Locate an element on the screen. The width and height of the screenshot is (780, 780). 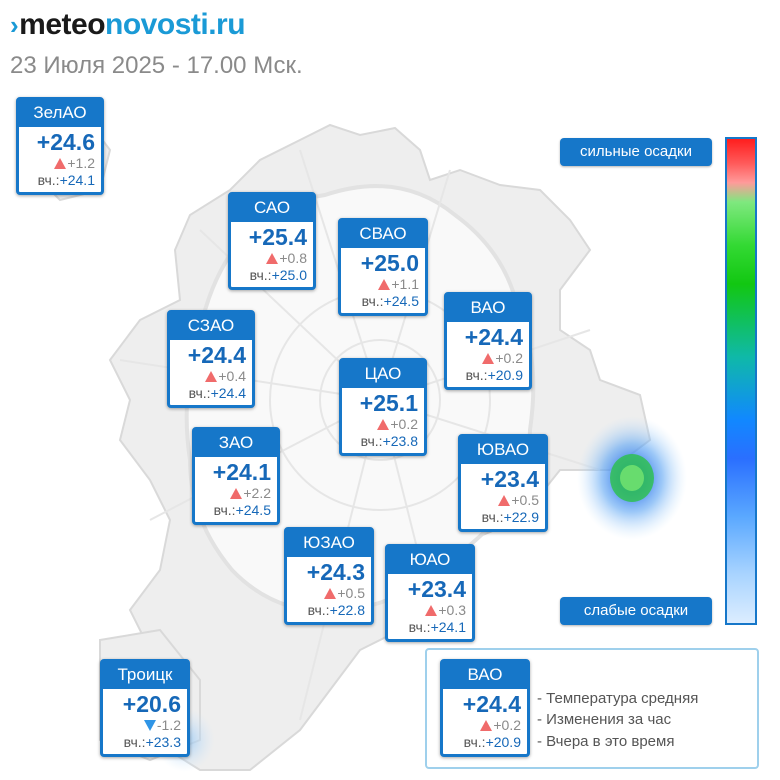
district-yesterday: вч.:+22.8 is located at coordinates (329, 612).